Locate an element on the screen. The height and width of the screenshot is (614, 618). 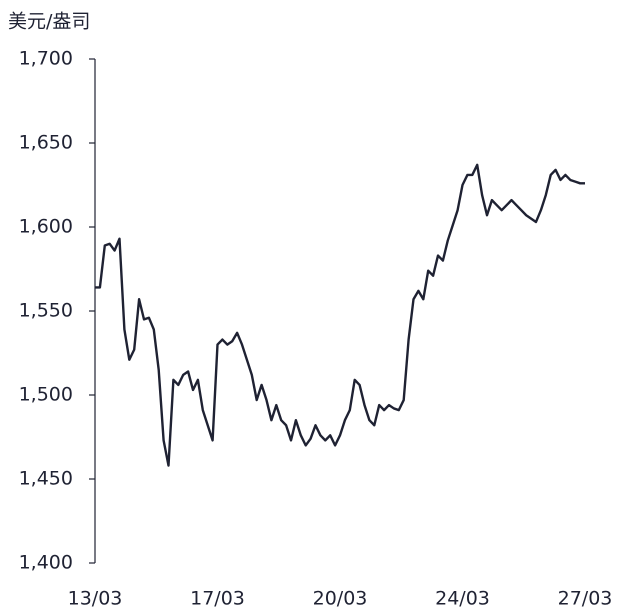
y-tick-label: 1,400 is located at coordinates (46, 563).